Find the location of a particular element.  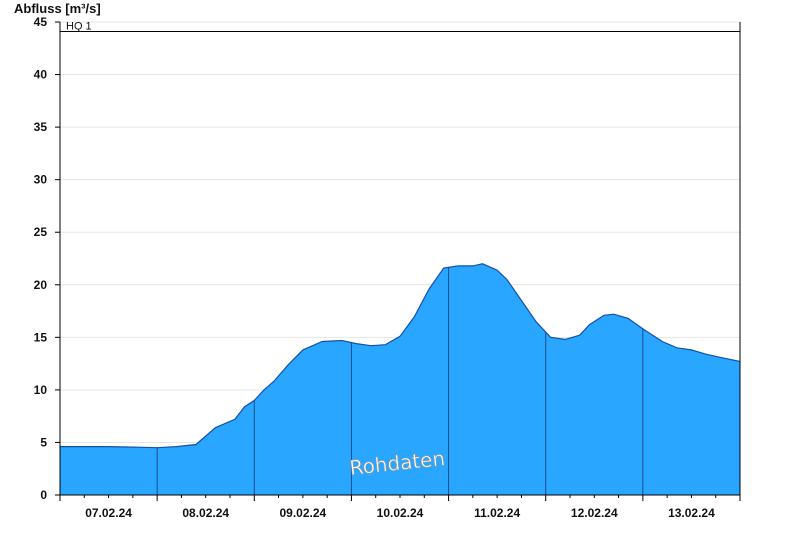

y-tick-label-3: 15 is located at coordinates (41, 337).